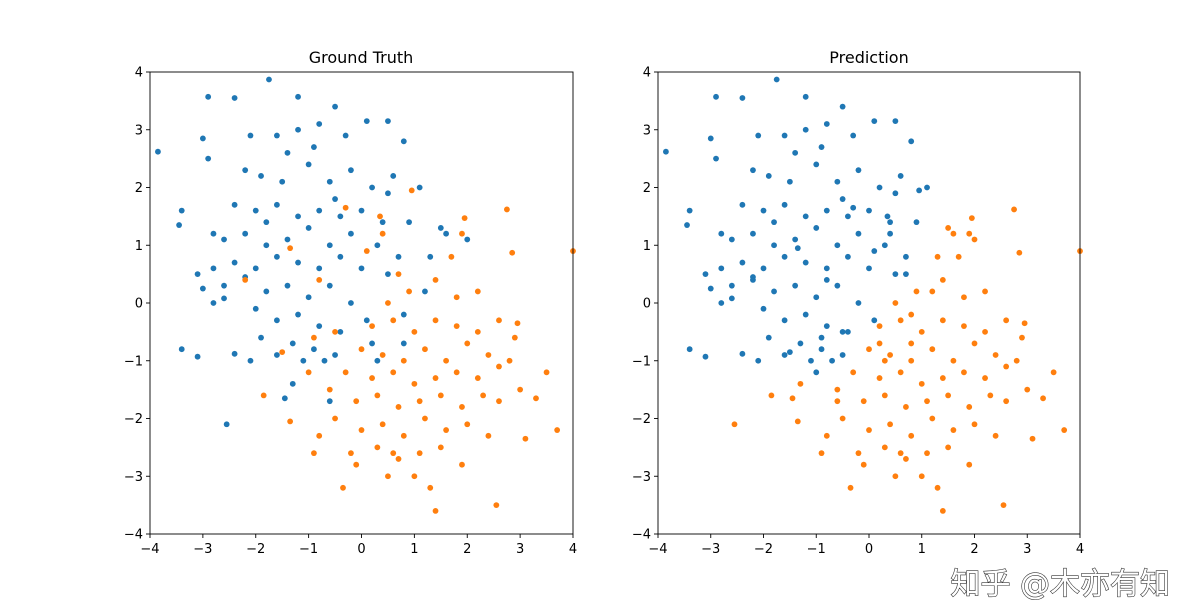 This screenshot has width=1200, height=600. I want to click on x-tick-label: 3, so click(1027, 549).